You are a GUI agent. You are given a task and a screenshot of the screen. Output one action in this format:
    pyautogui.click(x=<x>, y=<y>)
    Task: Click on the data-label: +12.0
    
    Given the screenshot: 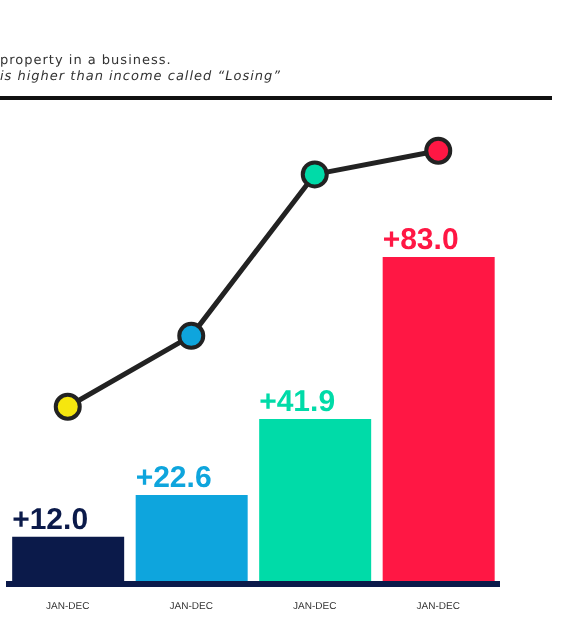 What is the action you would take?
    pyautogui.click(x=50, y=519)
    